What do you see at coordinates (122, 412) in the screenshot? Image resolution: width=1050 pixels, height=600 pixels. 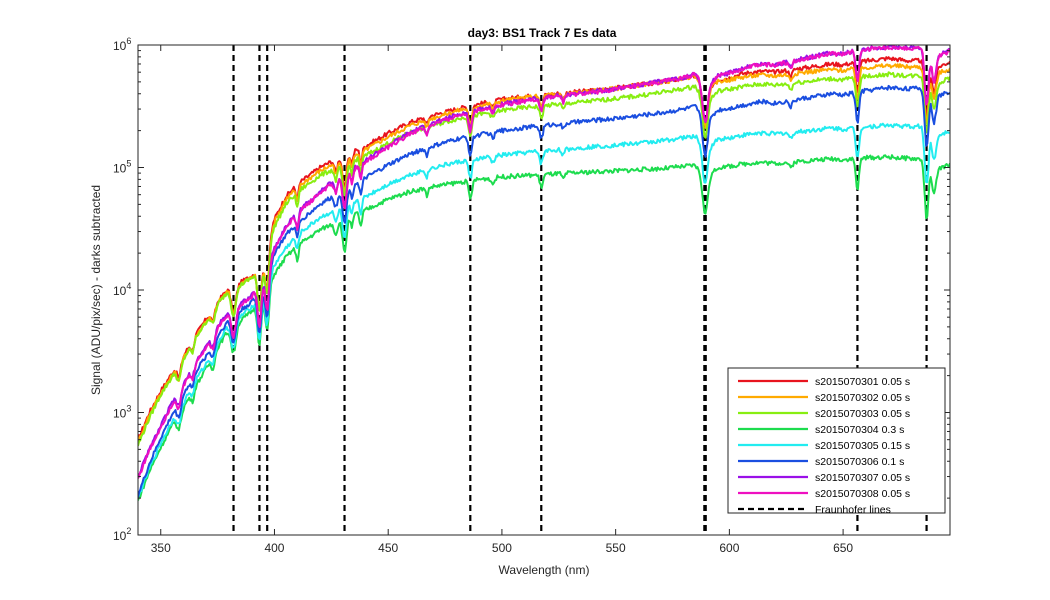 I see `y-tick-label: 10³` at bounding box center [122, 412].